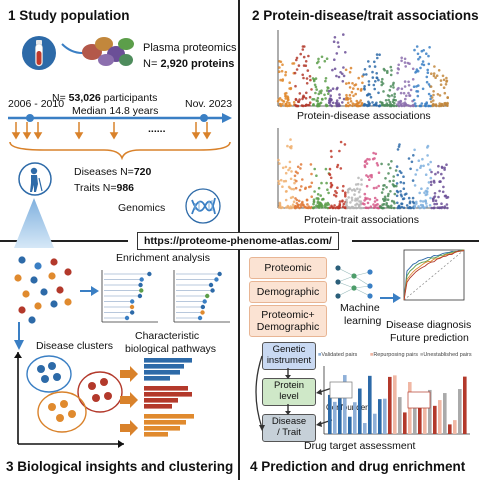  Describe the element at coordinates (105, 98) in the screenshot. I see `participants-count: N= 53,026 participants` at that location.